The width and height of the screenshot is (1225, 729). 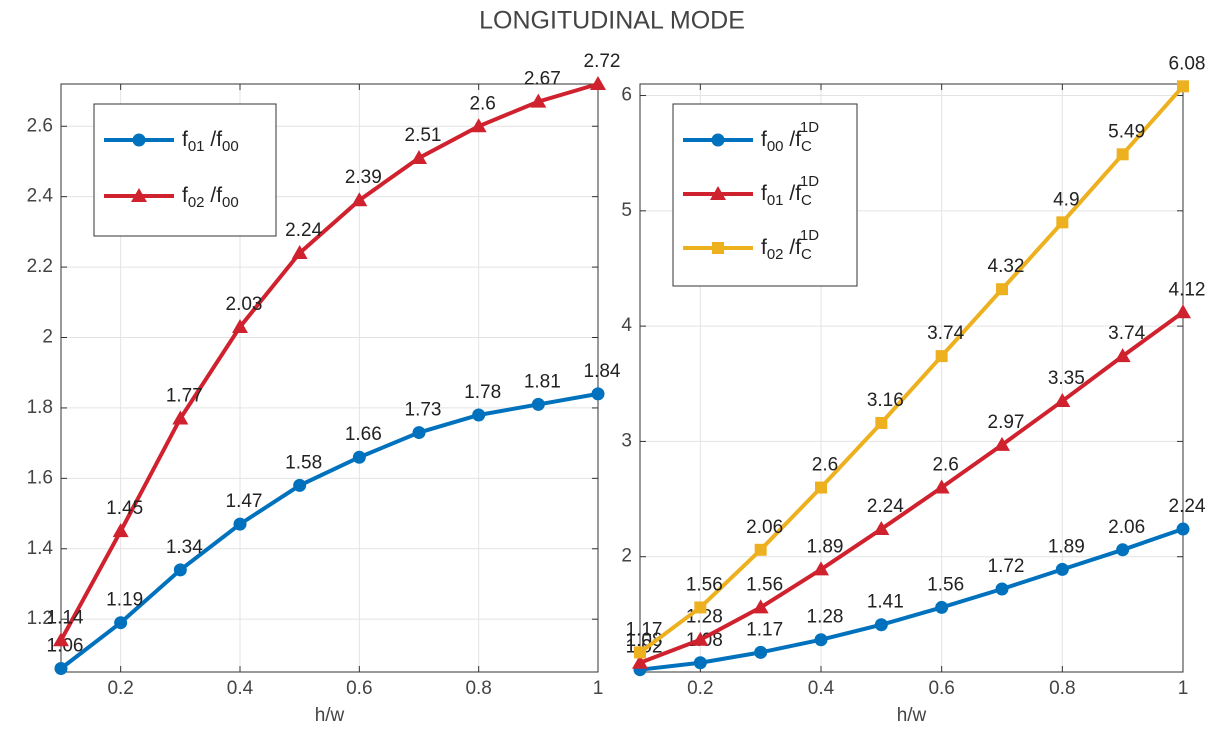 What do you see at coordinates (764, 527) in the screenshot?
I see `data-label: 2.06` at bounding box center [764, 527].